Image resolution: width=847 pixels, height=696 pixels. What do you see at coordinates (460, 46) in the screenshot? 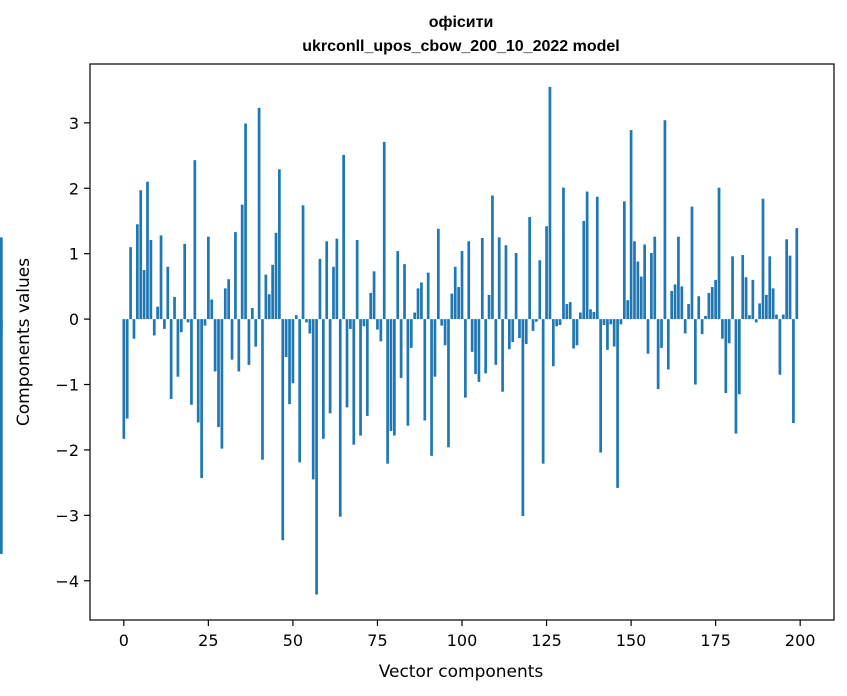
I see `chart-subtitle: ukrconll_upos_cbow_200_10_2022 model` at bounding box center [460, 46].